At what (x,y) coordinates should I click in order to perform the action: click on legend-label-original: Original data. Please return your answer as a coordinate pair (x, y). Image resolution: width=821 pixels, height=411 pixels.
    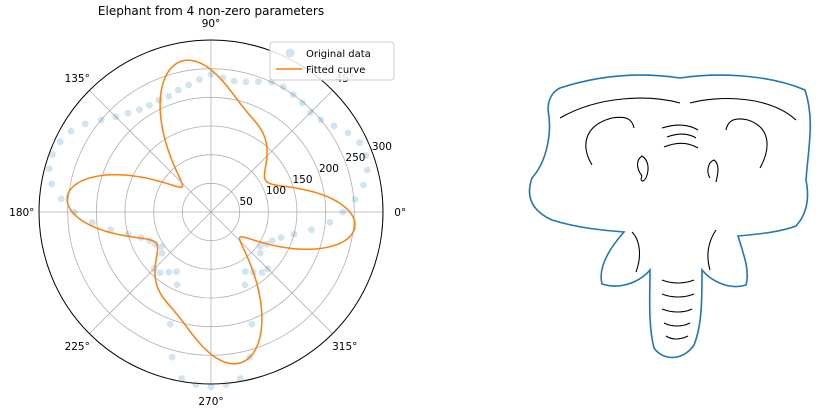
    Looking at the image, I should click on (338, 54).